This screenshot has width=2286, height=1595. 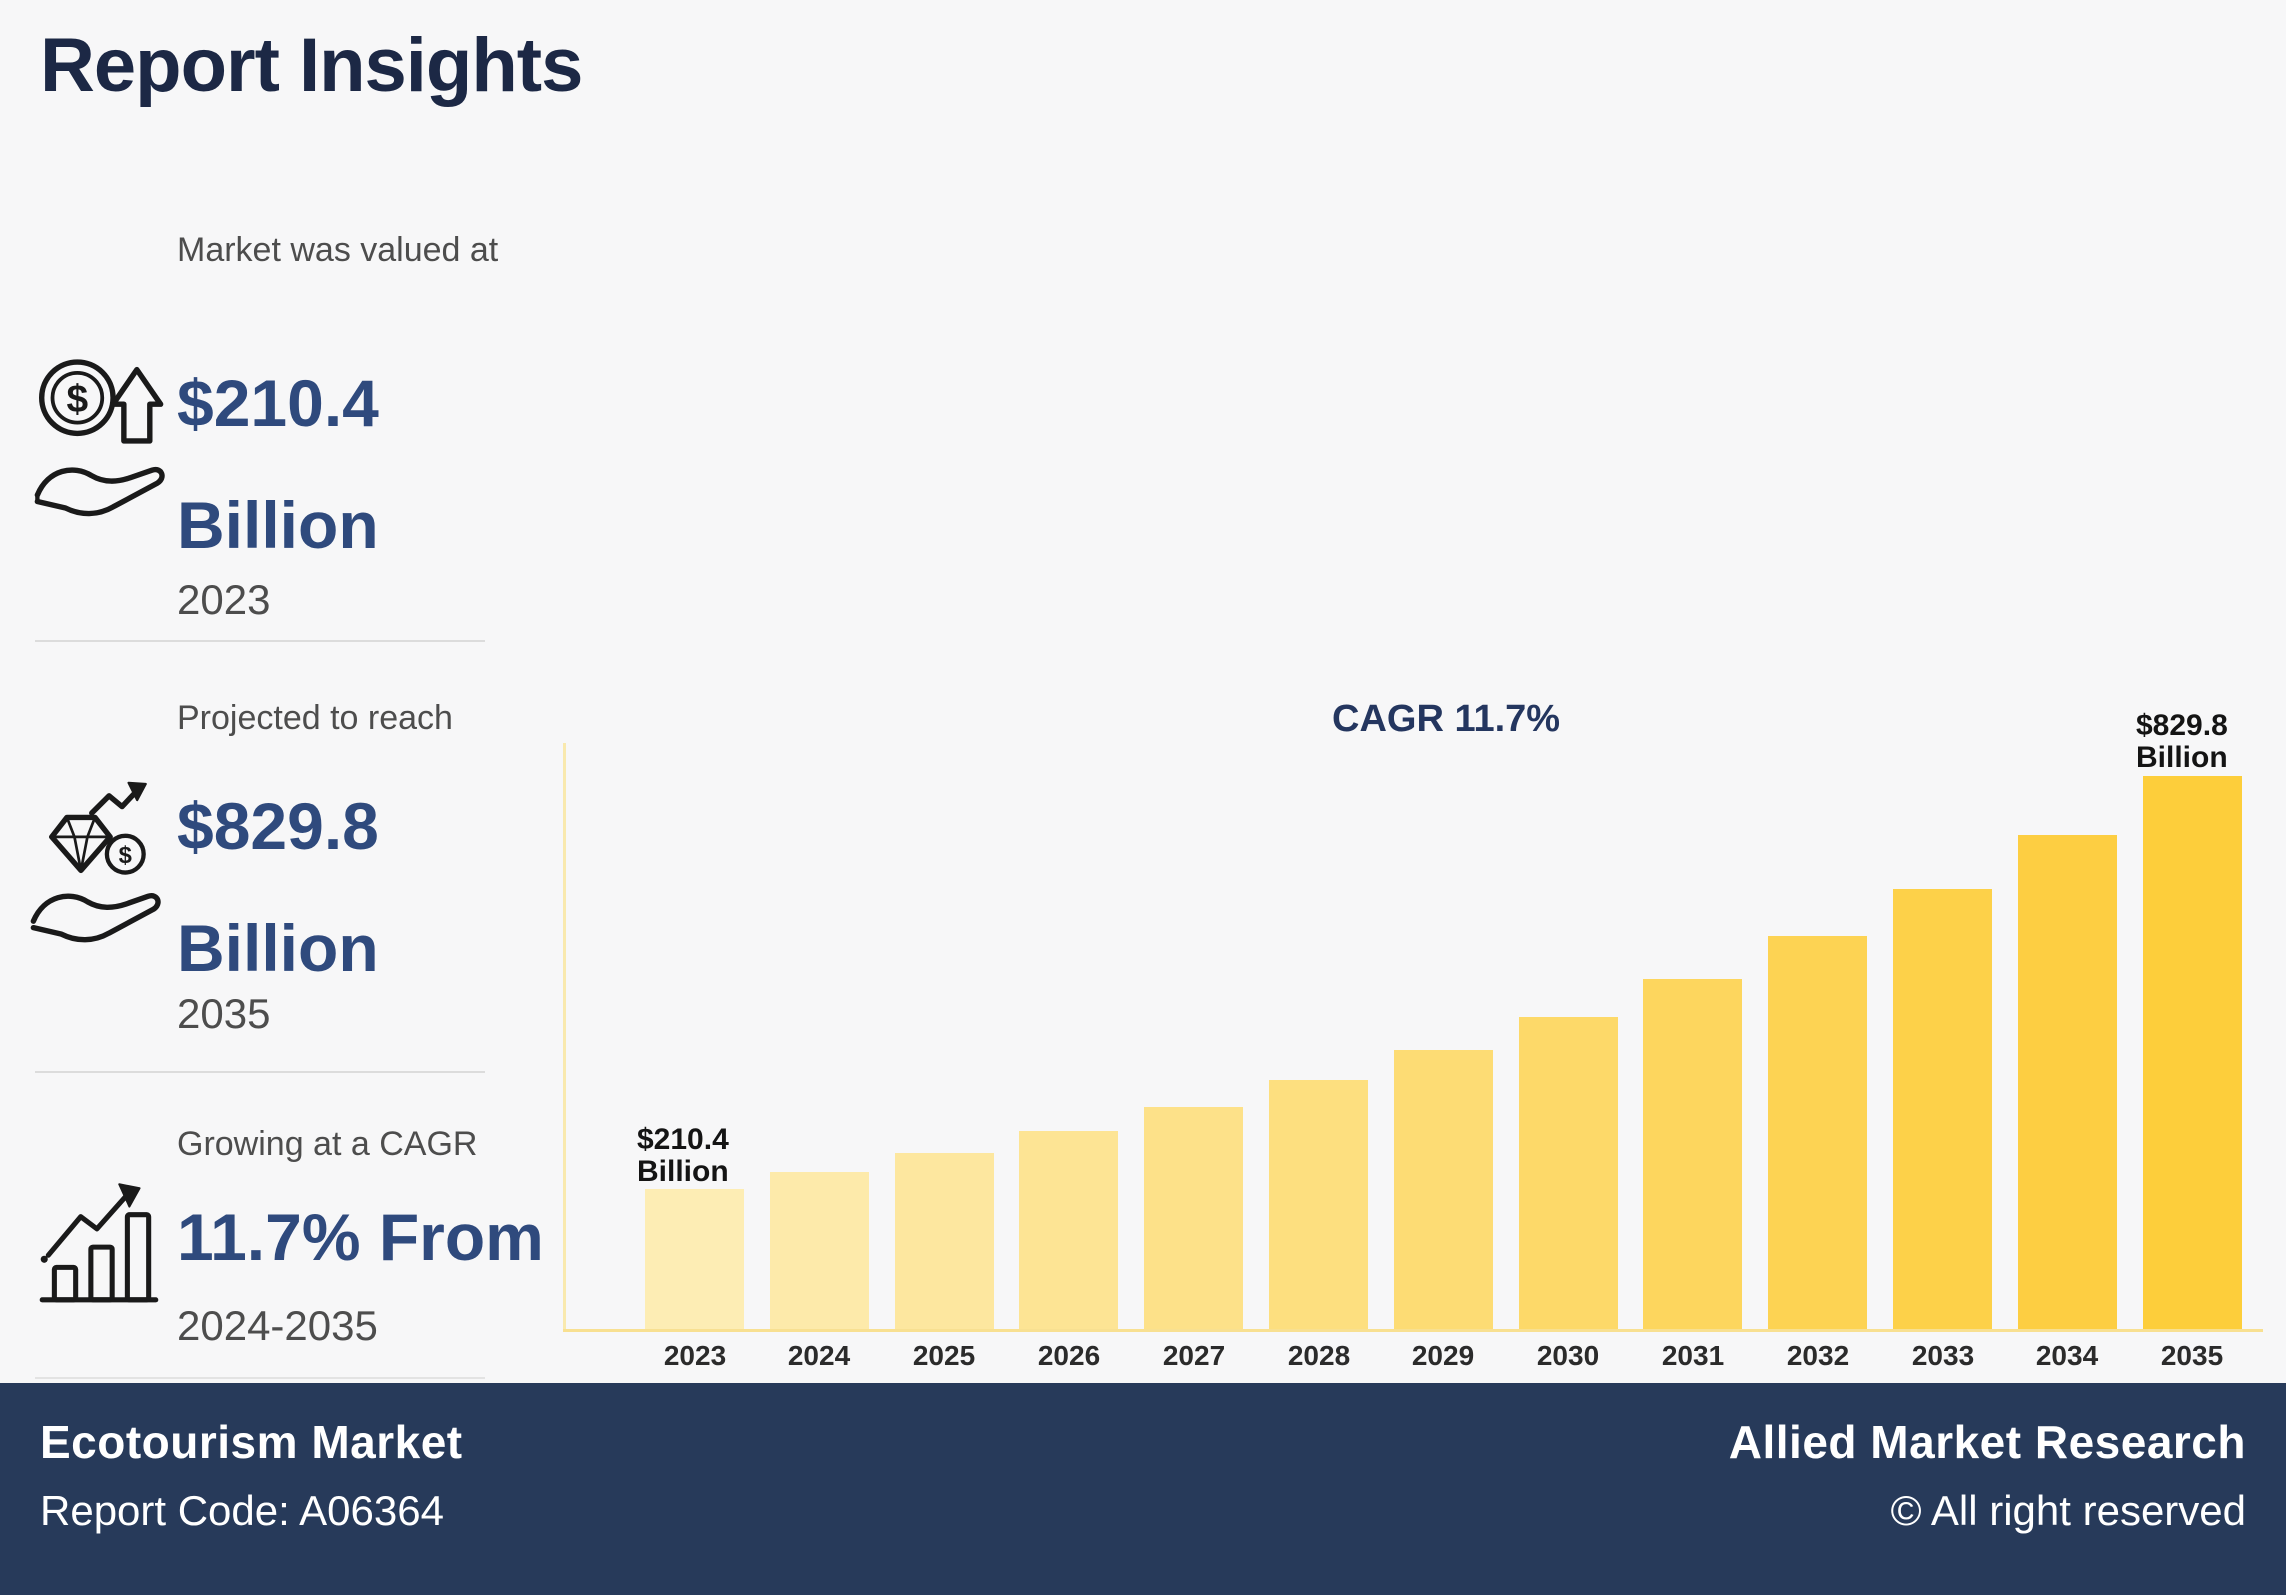 What do you see at coordinates (1943, 1355) in the screenshot?
I see `x-tick-2033: 2033` at bounding box center [1943, 1355].